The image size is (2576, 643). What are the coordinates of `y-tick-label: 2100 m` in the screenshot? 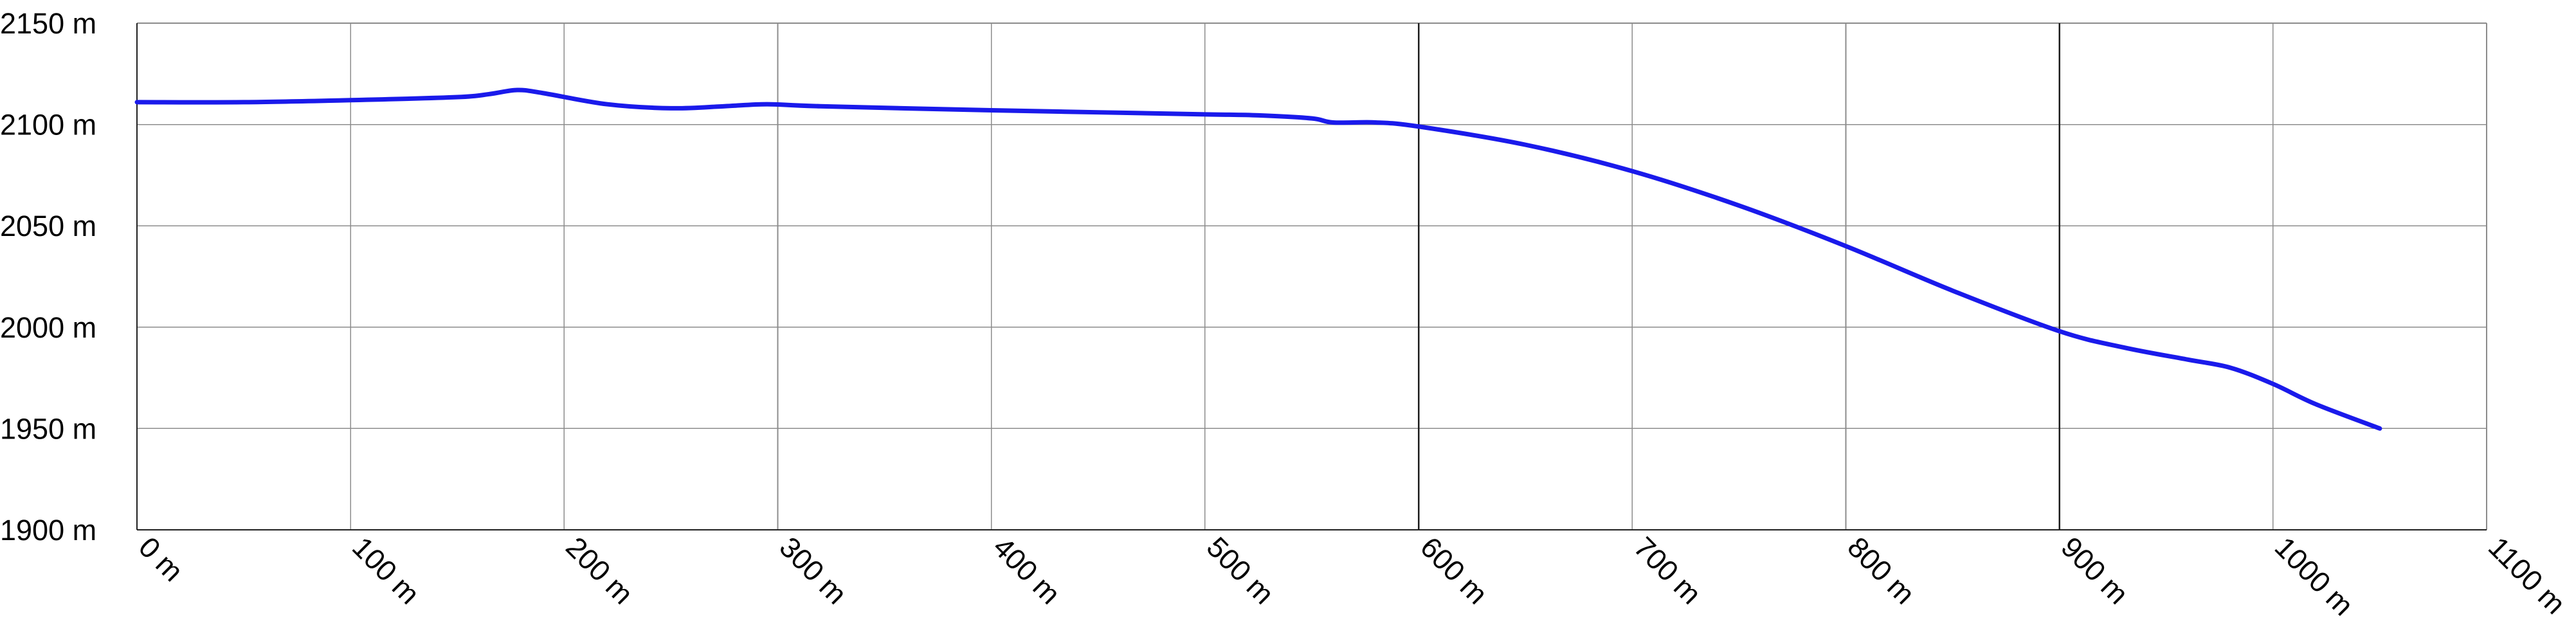 It's located at (48, 125).